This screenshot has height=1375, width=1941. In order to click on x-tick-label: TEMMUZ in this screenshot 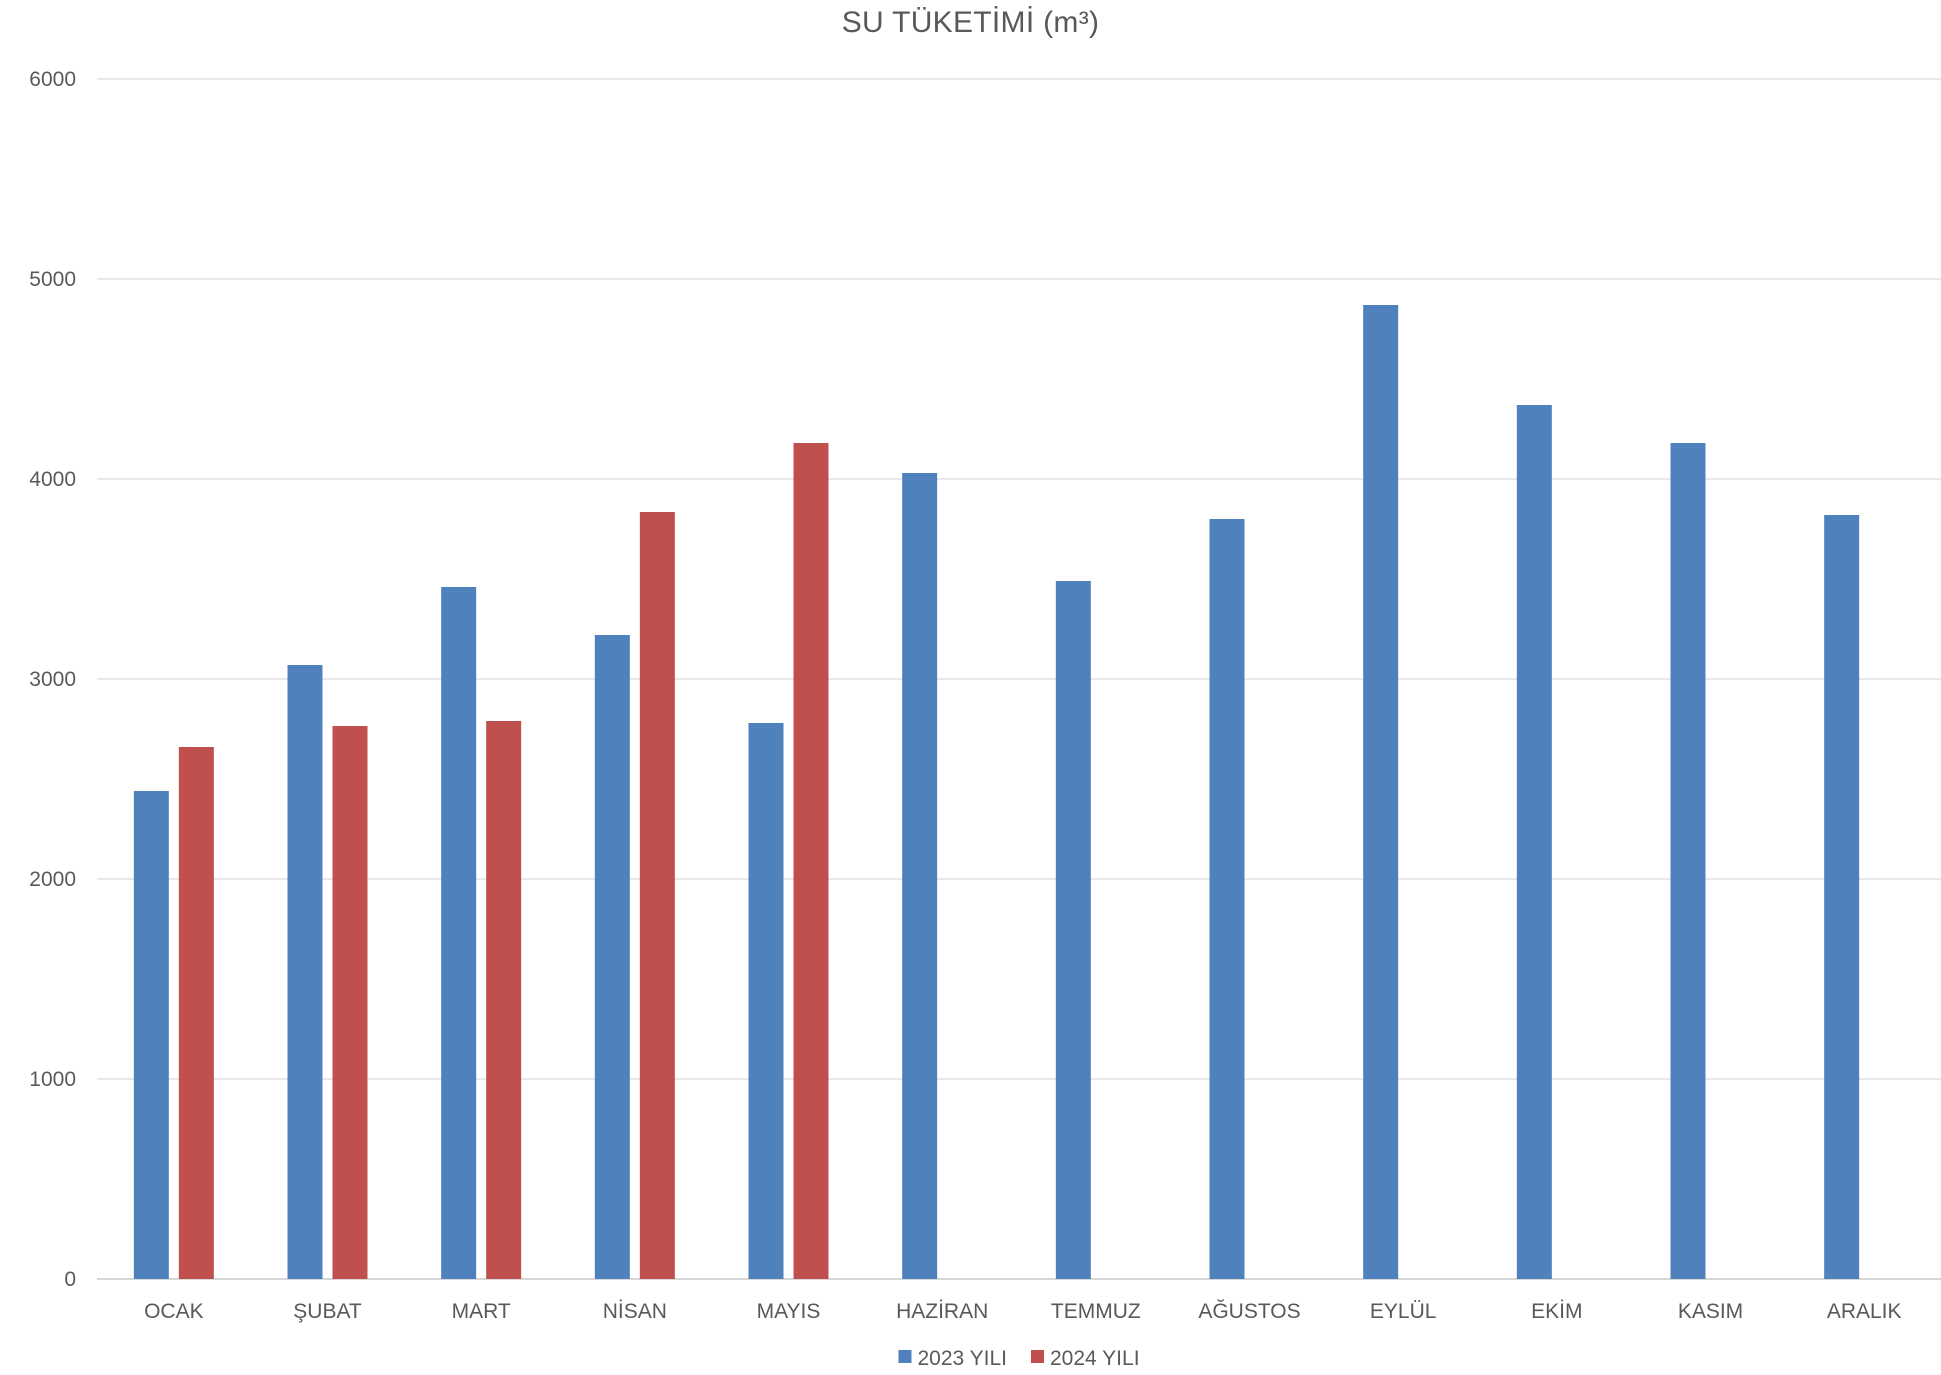, I will do `click(1096, 1311)`.